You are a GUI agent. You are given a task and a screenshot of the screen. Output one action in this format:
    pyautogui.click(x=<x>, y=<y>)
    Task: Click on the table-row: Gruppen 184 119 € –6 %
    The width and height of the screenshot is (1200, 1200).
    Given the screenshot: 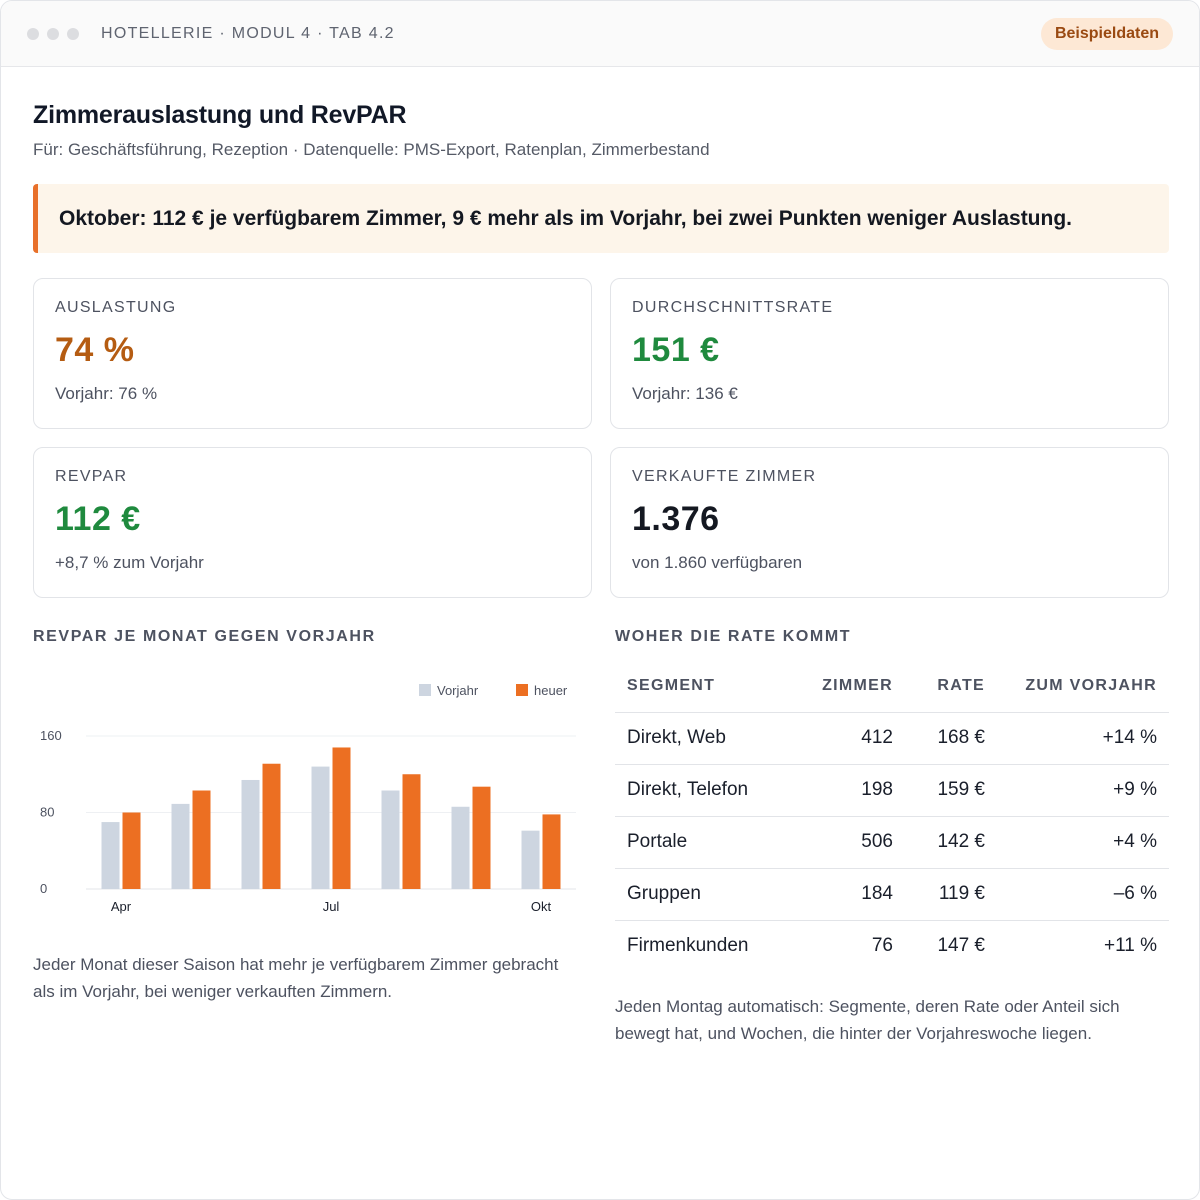 What is the action you would take?
    pyautogui.click(x=892, y=894)
    